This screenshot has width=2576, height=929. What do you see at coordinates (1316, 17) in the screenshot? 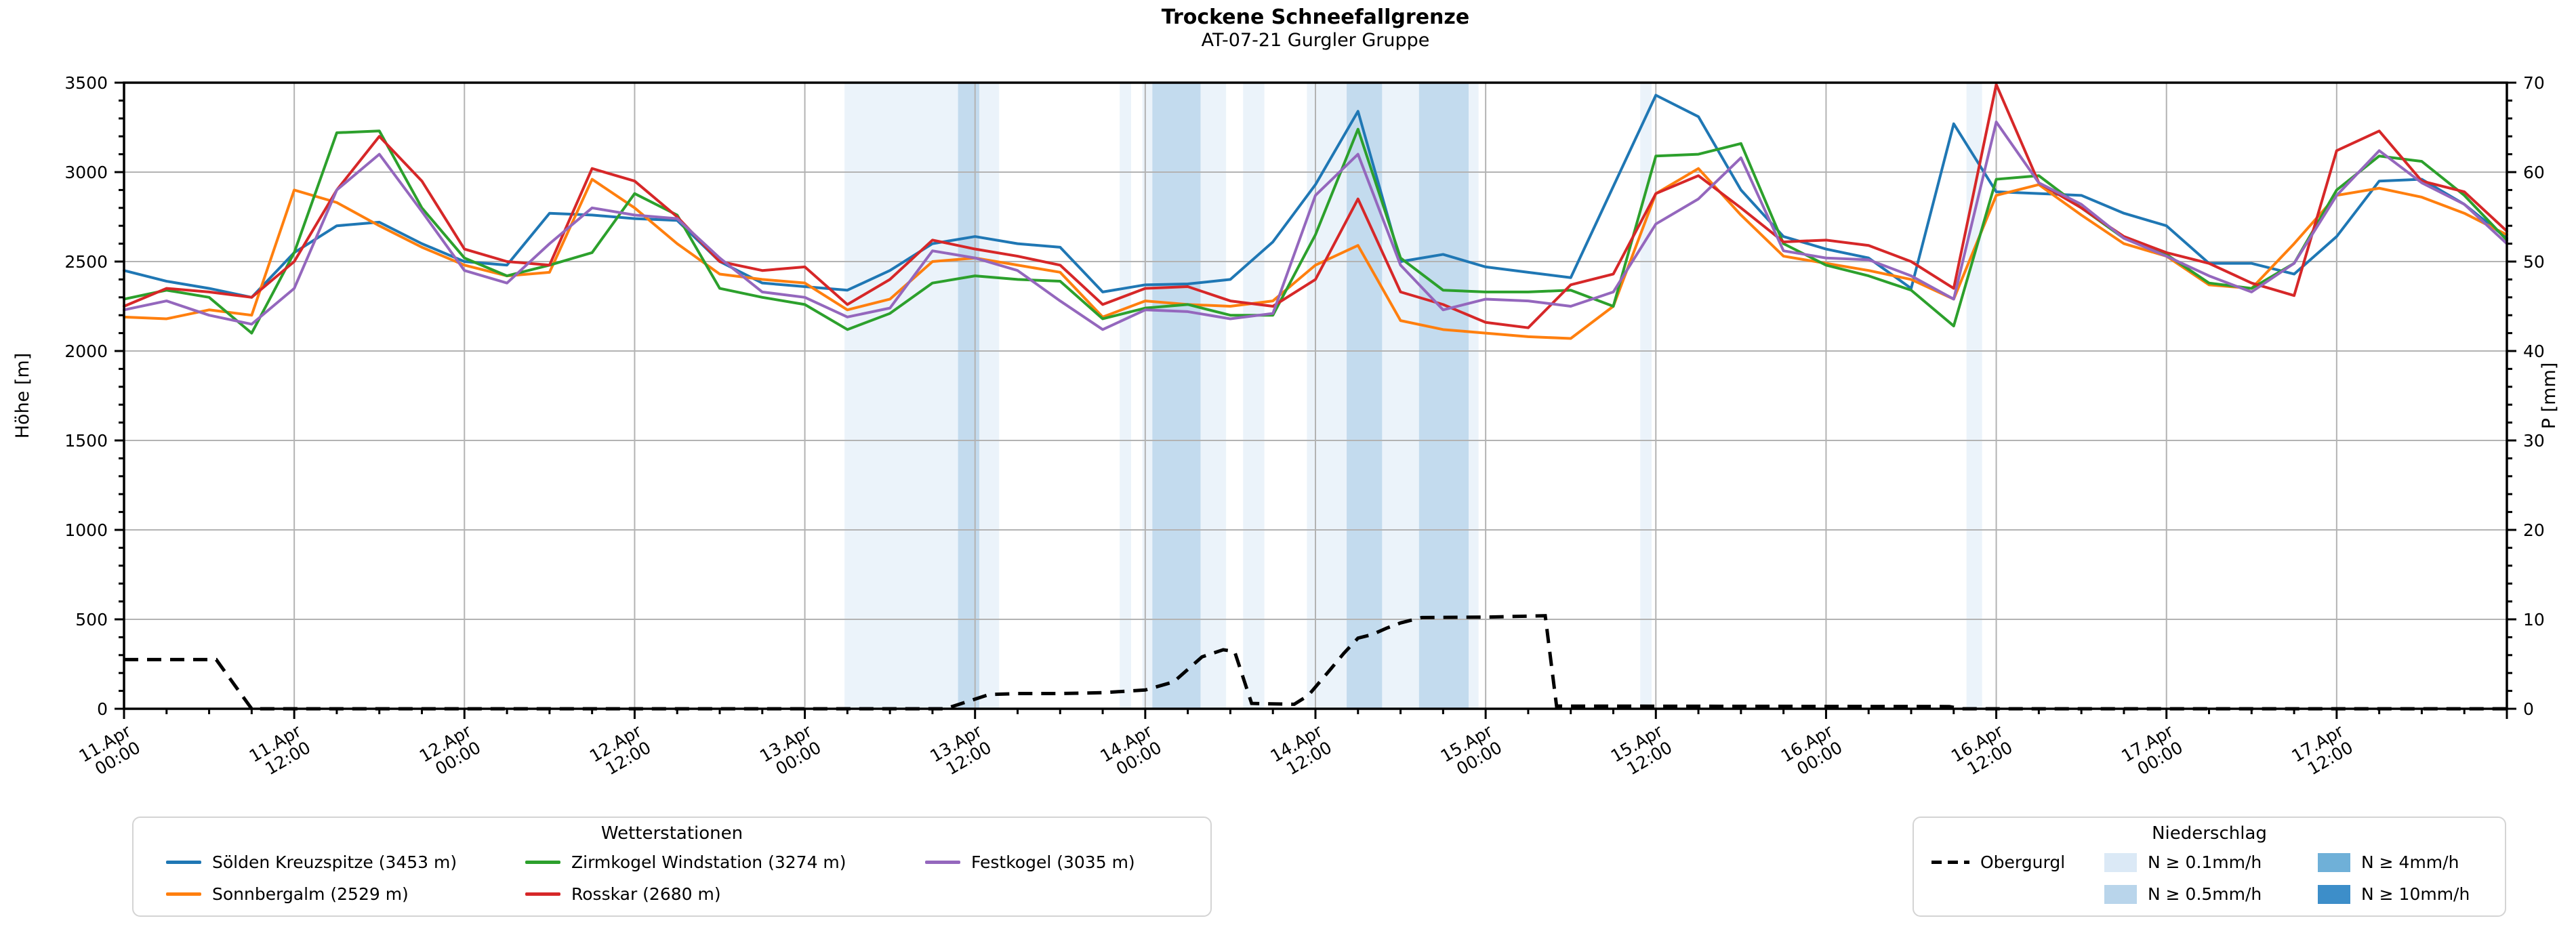
I see `chart-title: Trockene Schneefallgrenze` at bounding box center [1316, 17].